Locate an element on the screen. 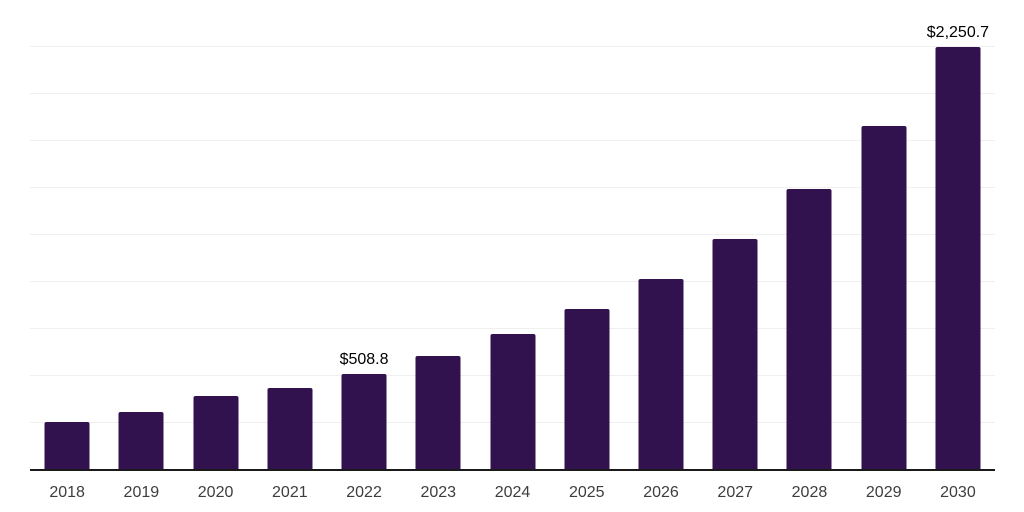 The image size is (1024, 512). bar-slot-2022: $508.8 is located at coordinates (364, 235).